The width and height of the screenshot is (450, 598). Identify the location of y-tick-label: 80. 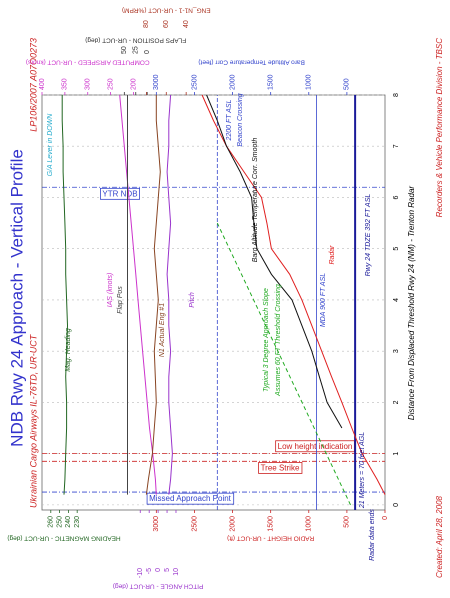
(146, 24).